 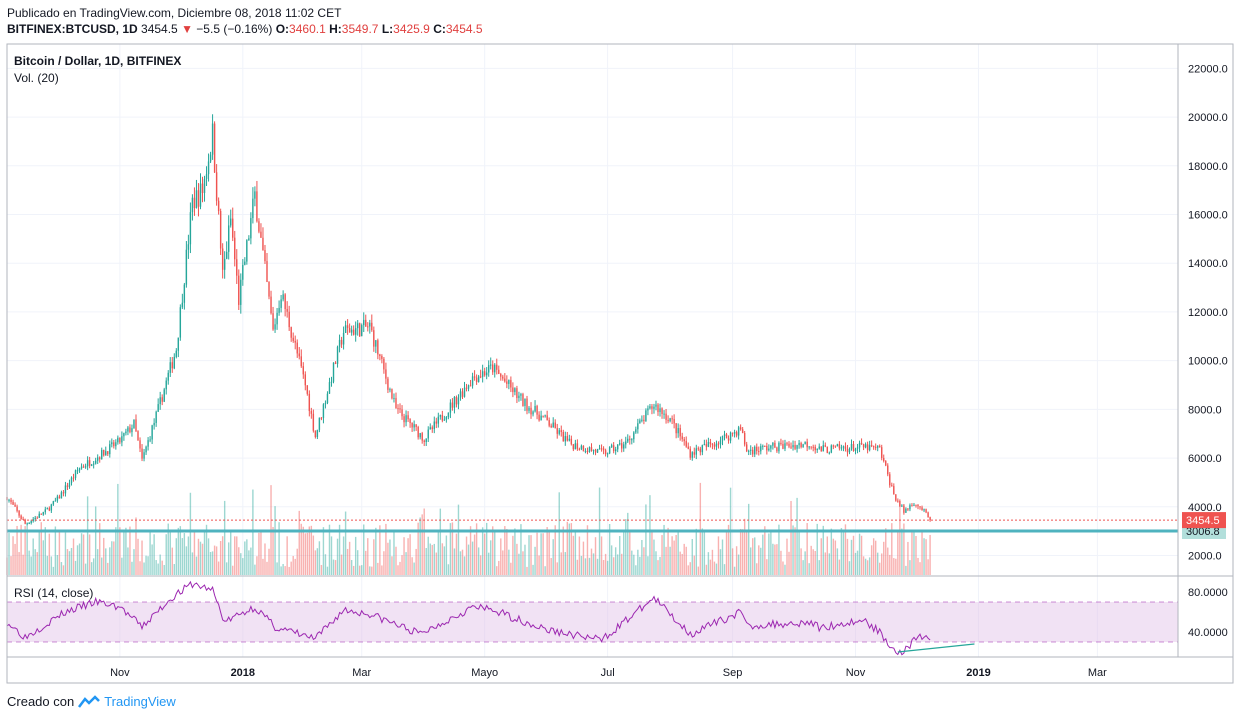 What do you see at coordinates (282, 29) in the screenshot?
I see `open-label: O:` at bounding box center [282, 29].